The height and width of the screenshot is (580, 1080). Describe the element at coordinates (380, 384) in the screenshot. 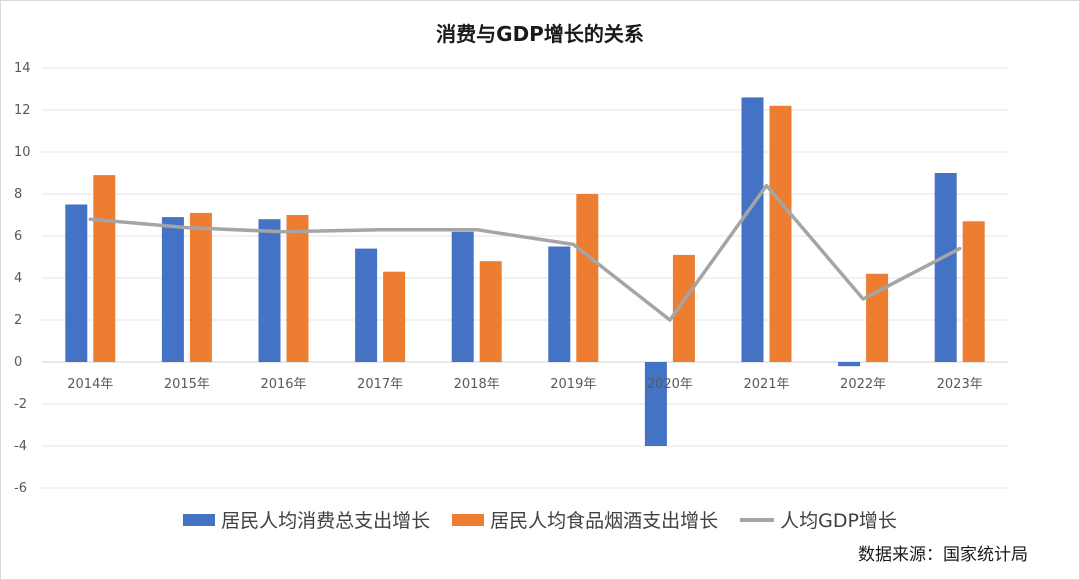

I see `x-tick-label: 2017年` at that location.